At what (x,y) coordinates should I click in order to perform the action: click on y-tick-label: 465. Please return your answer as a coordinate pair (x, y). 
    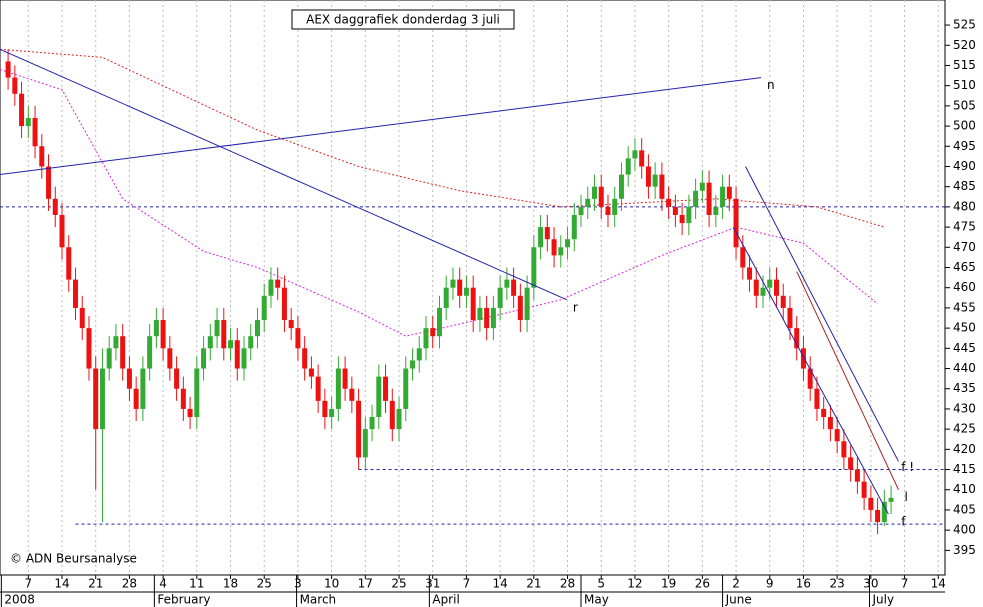
    Looking at the image, I should click on (964, 267).